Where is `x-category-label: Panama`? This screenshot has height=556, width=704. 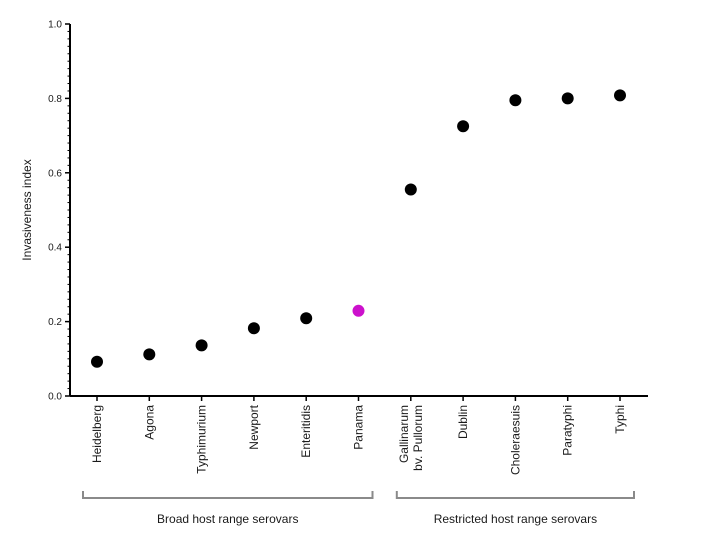 x-category-label: Panama is located at coordinates (359, 427).